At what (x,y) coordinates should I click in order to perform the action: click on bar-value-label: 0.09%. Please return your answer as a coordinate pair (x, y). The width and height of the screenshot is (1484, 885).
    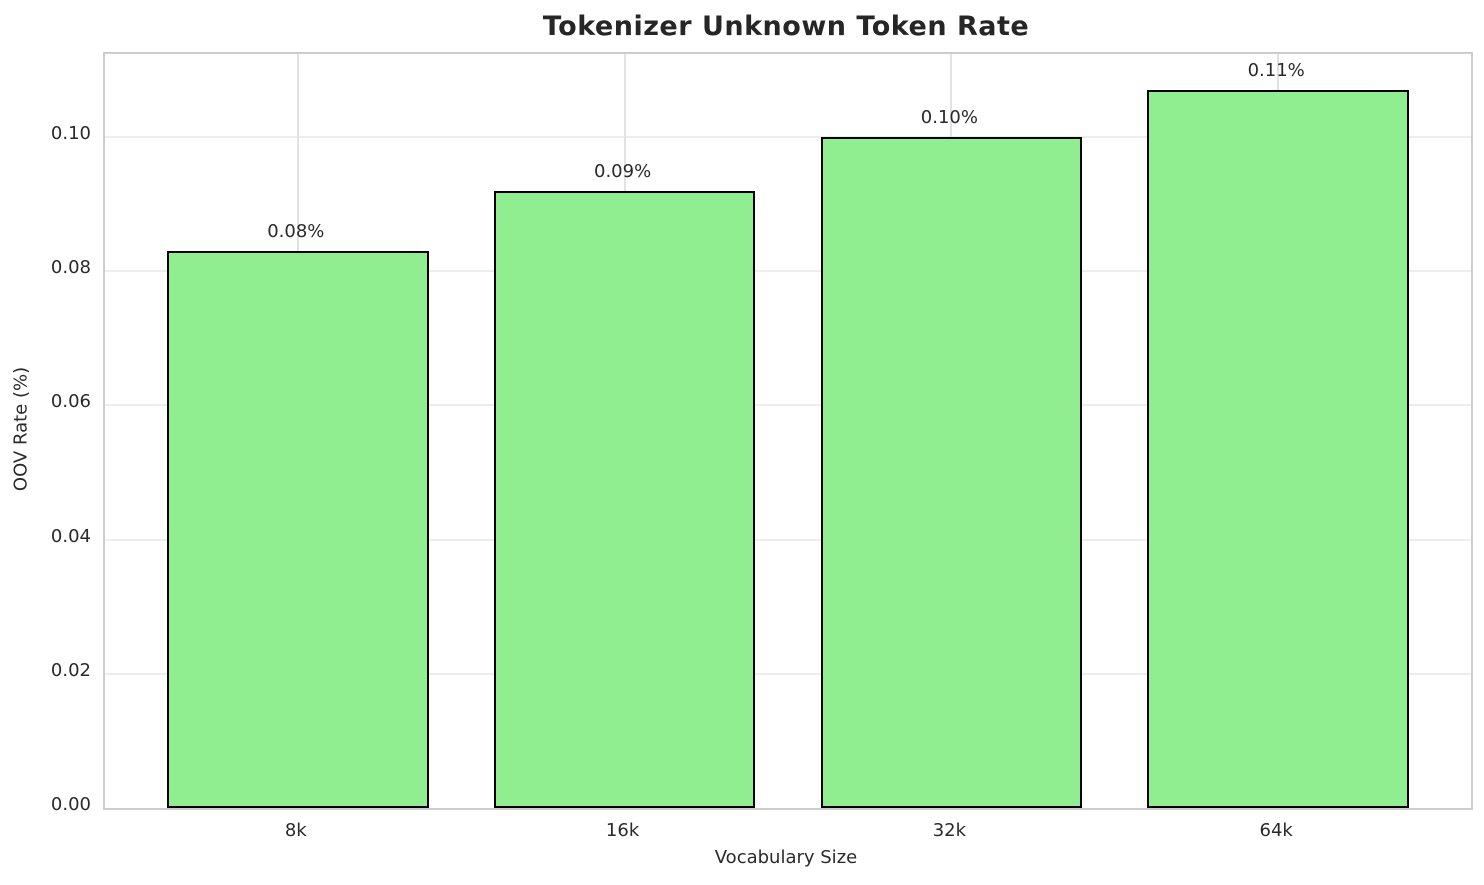
    Looking at the image, I should click on (623, 171).